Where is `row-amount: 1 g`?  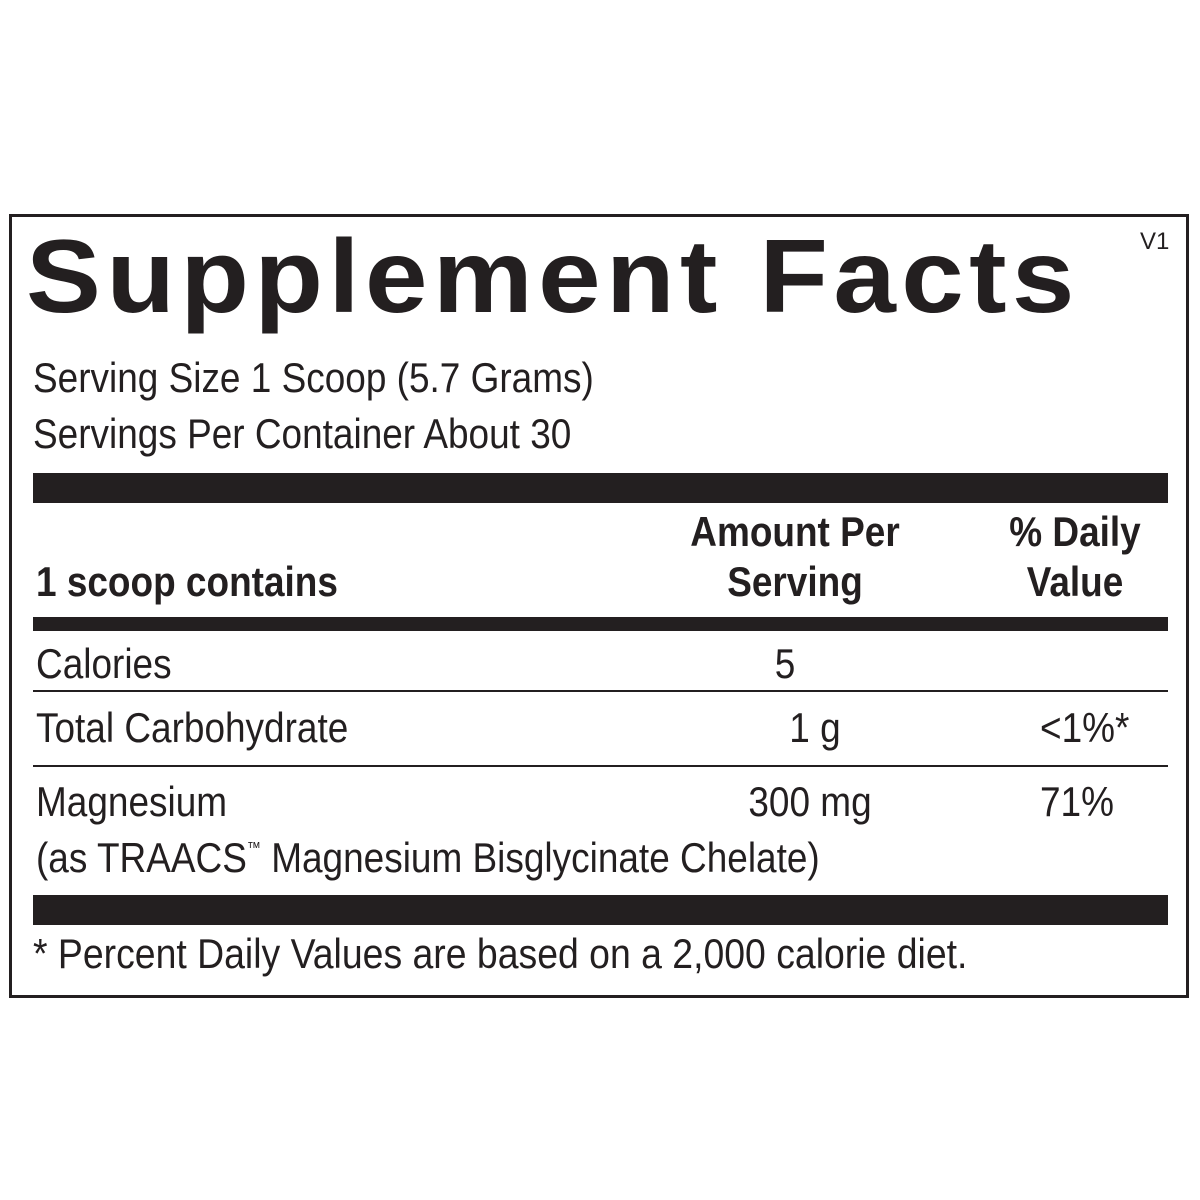 row-amount: 1 g is located at coordinates (815, 727).